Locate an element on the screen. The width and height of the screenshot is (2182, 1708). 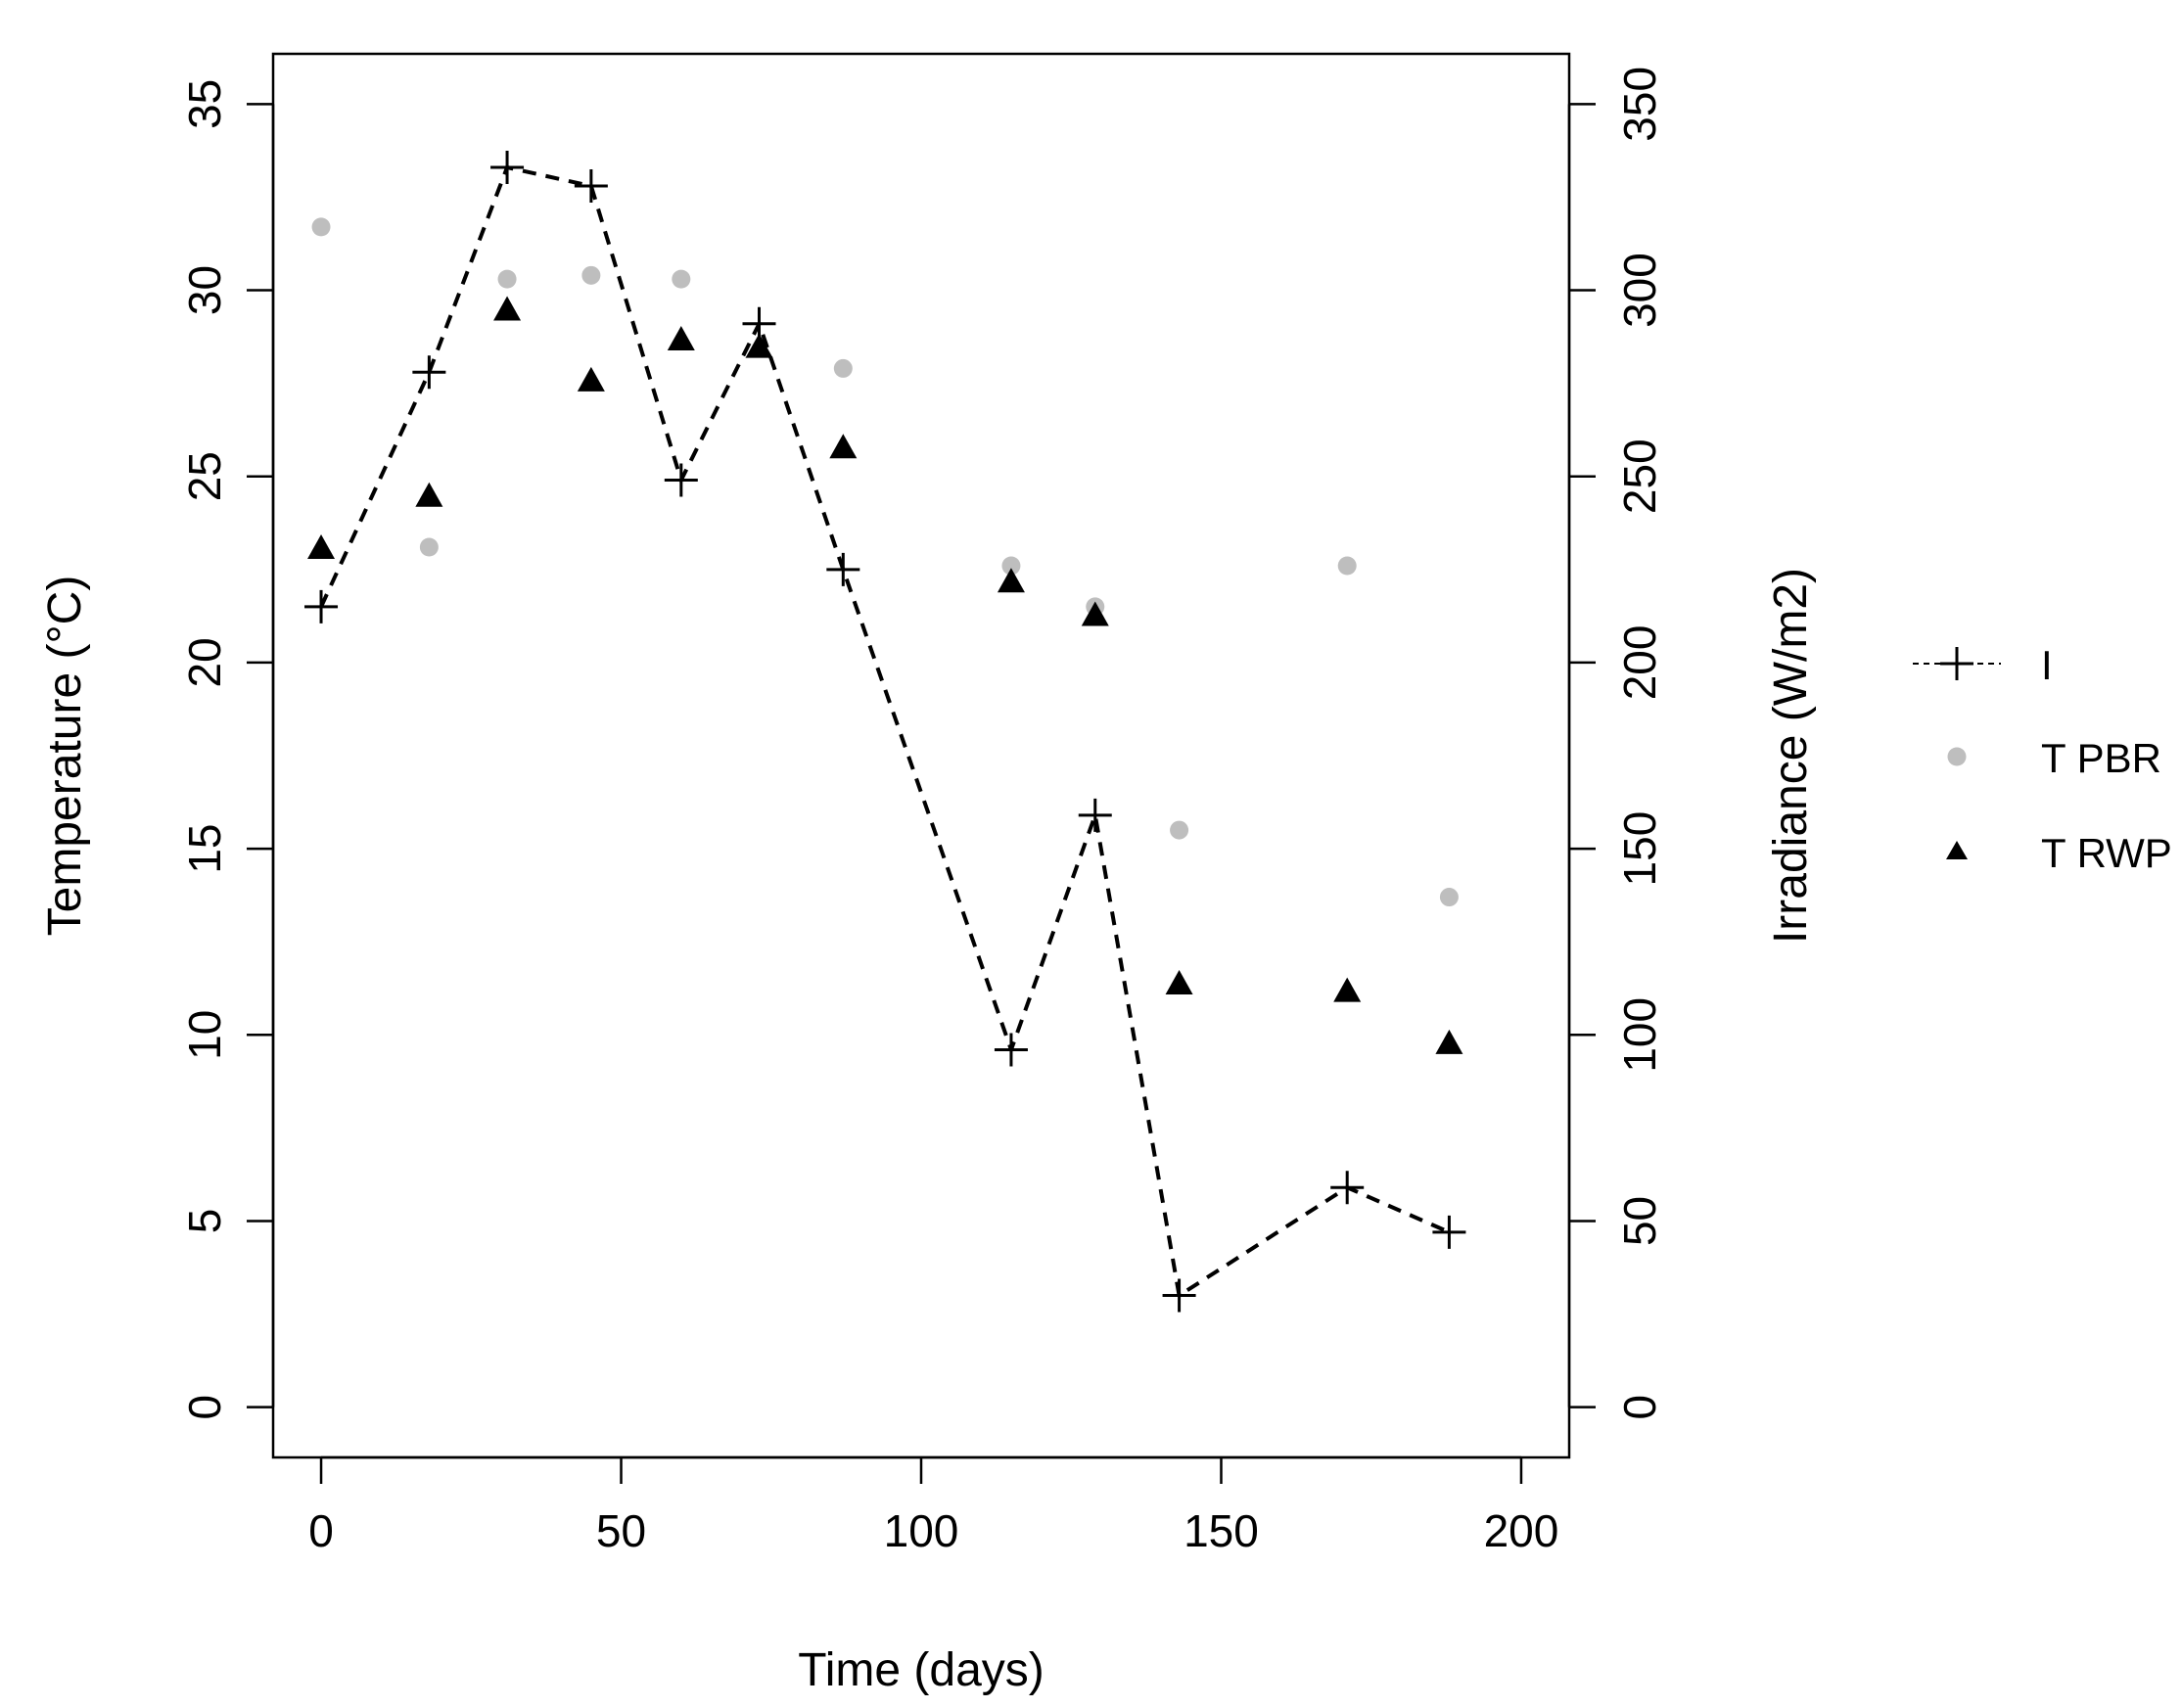
y-left-tick-label: 0 is located at coordinates (204, 1408).